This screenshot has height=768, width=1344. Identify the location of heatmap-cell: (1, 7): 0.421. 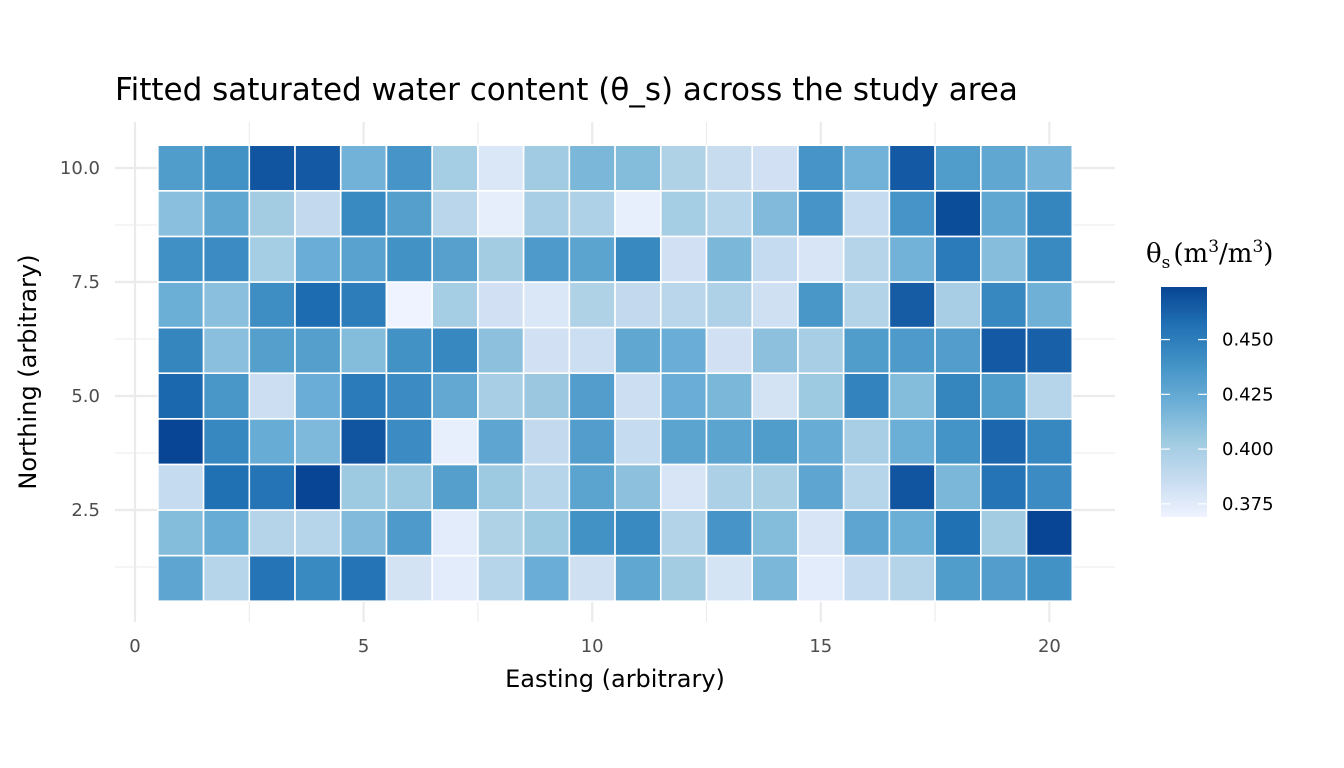
(181, 305).